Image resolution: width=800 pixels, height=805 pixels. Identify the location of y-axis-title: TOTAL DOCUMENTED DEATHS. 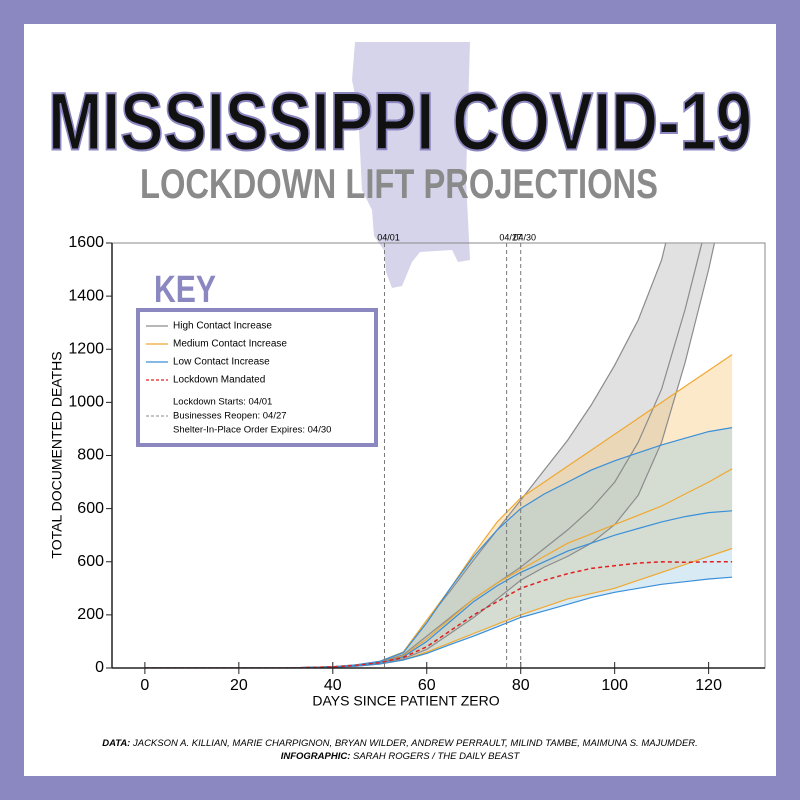
(57, 454).